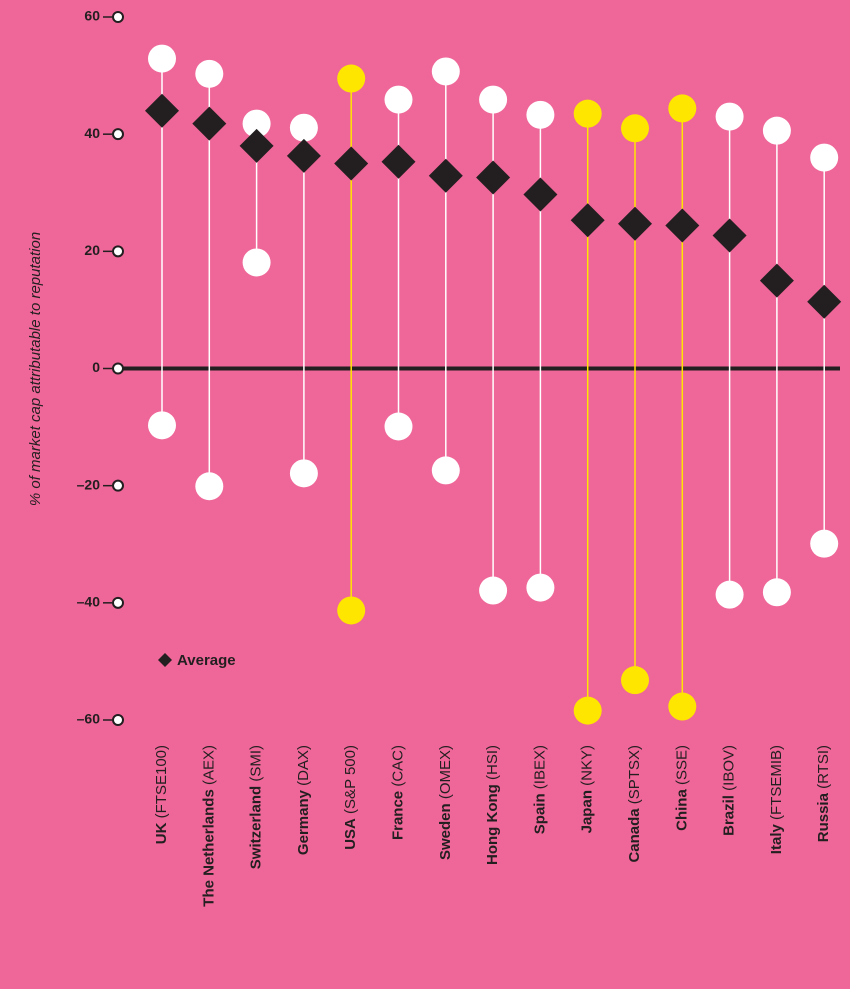 The height and width of the screenshot is (989, 850). I want to click on index-name: (DAX), so click(303, 765).